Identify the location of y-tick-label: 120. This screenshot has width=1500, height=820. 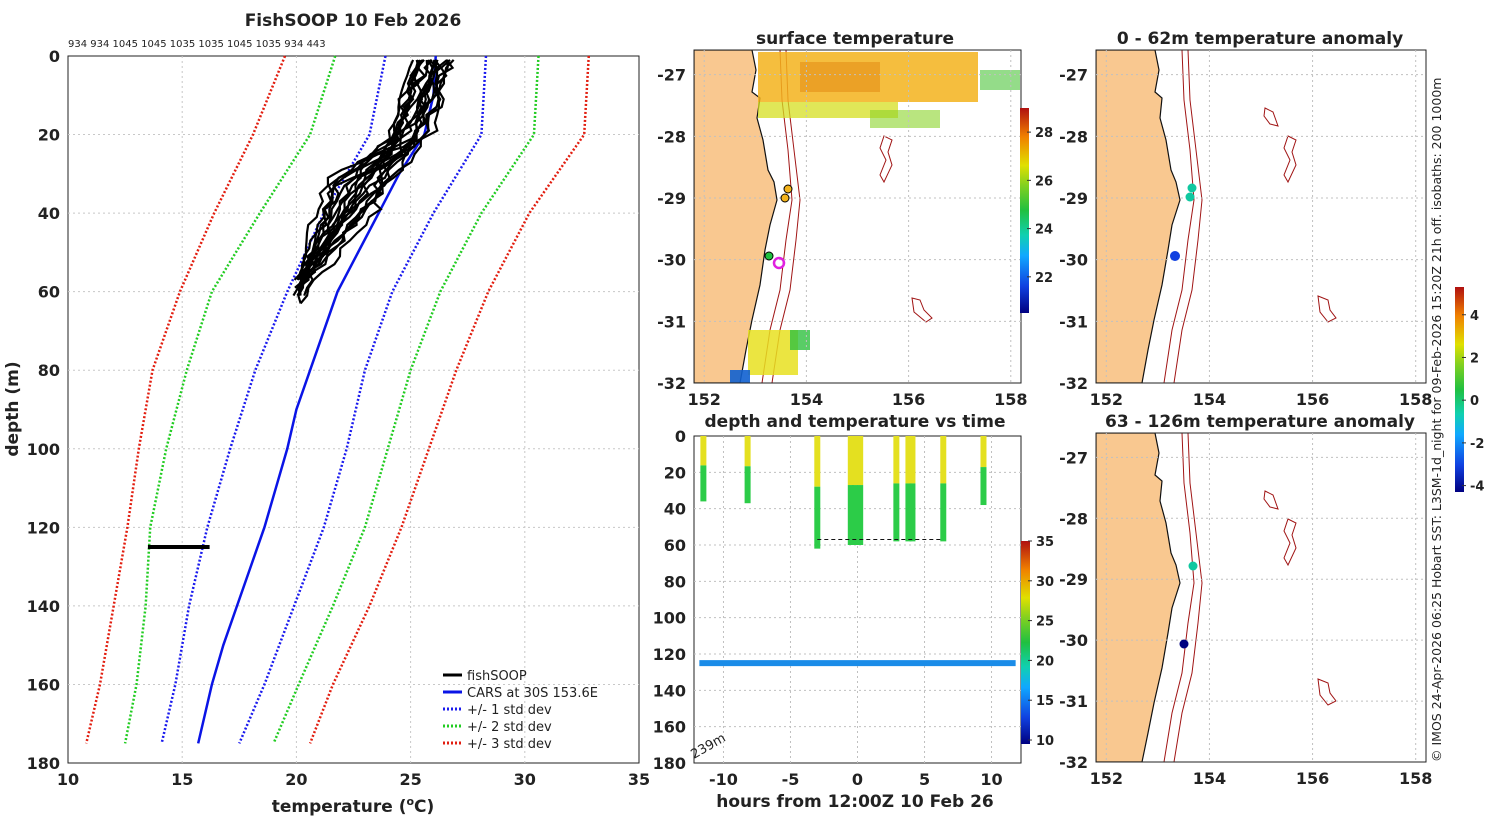
(43, 527).